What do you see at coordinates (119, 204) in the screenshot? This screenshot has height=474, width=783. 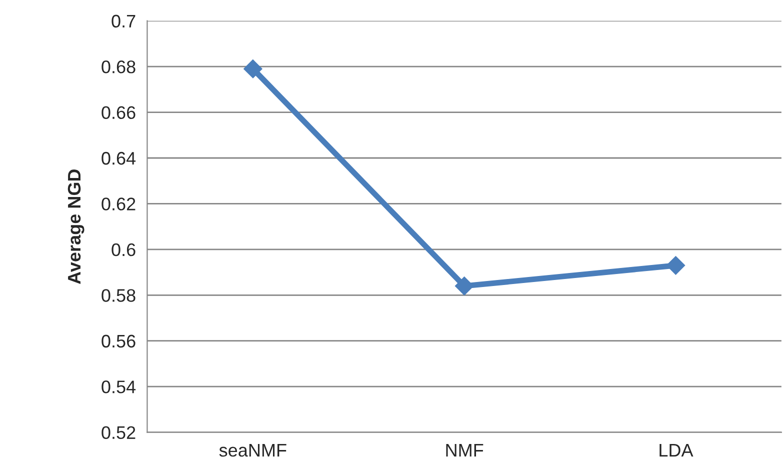 I see `y-tick-label: 0.62` at bounding box center [119, 204].